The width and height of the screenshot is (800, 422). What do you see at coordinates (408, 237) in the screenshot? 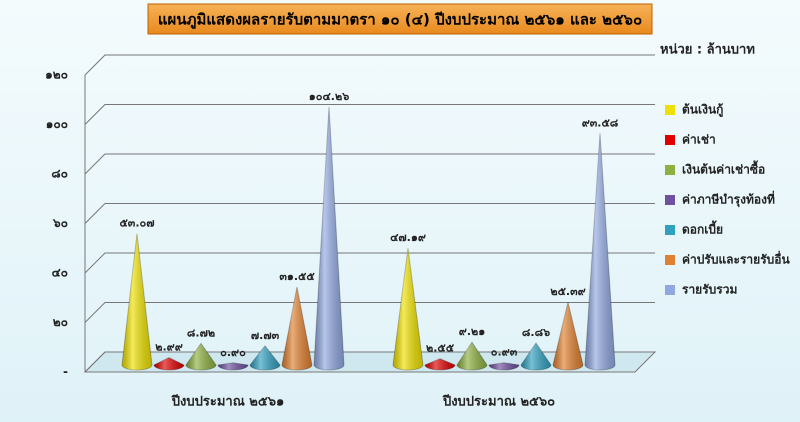
I see `value-label: ๔๗.๑๙` at bounding box center [408, 237].